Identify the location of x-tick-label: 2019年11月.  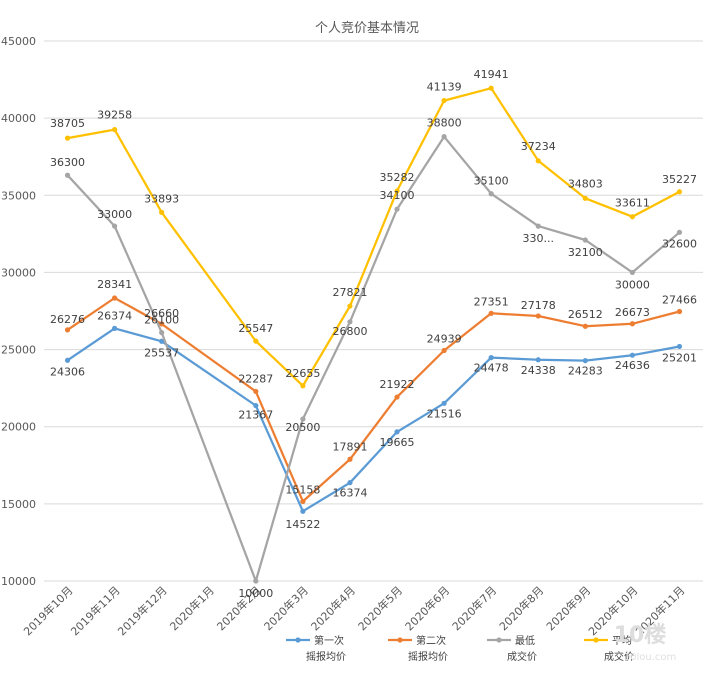
(95, 610).